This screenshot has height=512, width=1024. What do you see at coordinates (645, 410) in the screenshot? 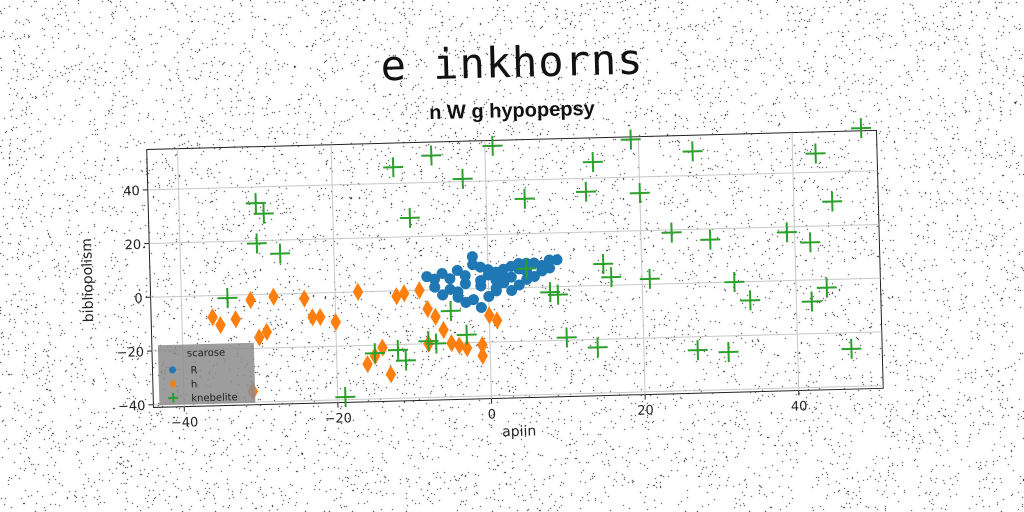
I see `x-tick-label: 20` at bounding box center [645, 410].